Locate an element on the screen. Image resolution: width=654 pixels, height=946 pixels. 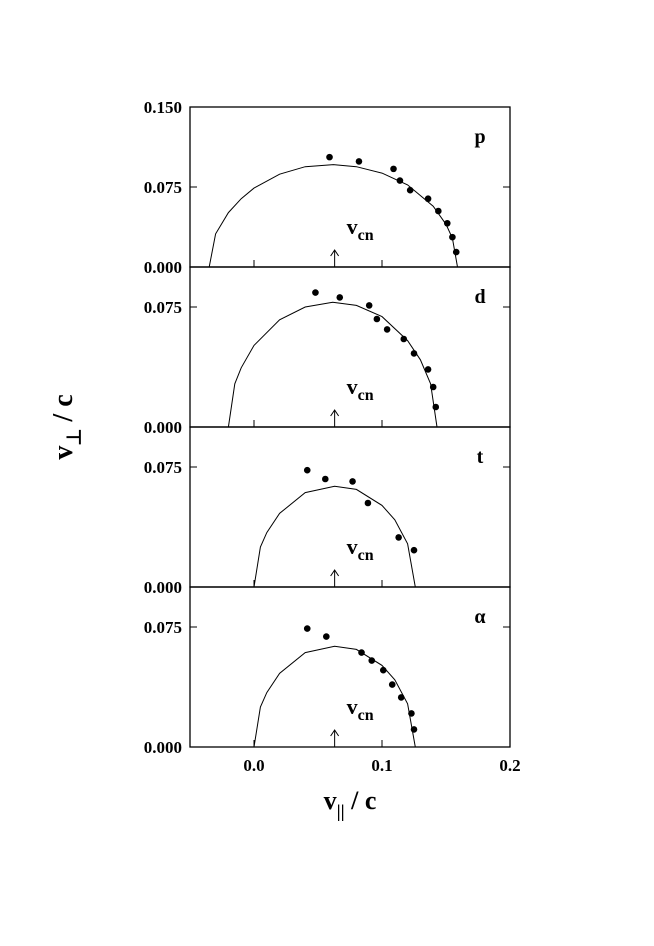
axis-label-sub: ⊥ is located at coordinates (74, 437).